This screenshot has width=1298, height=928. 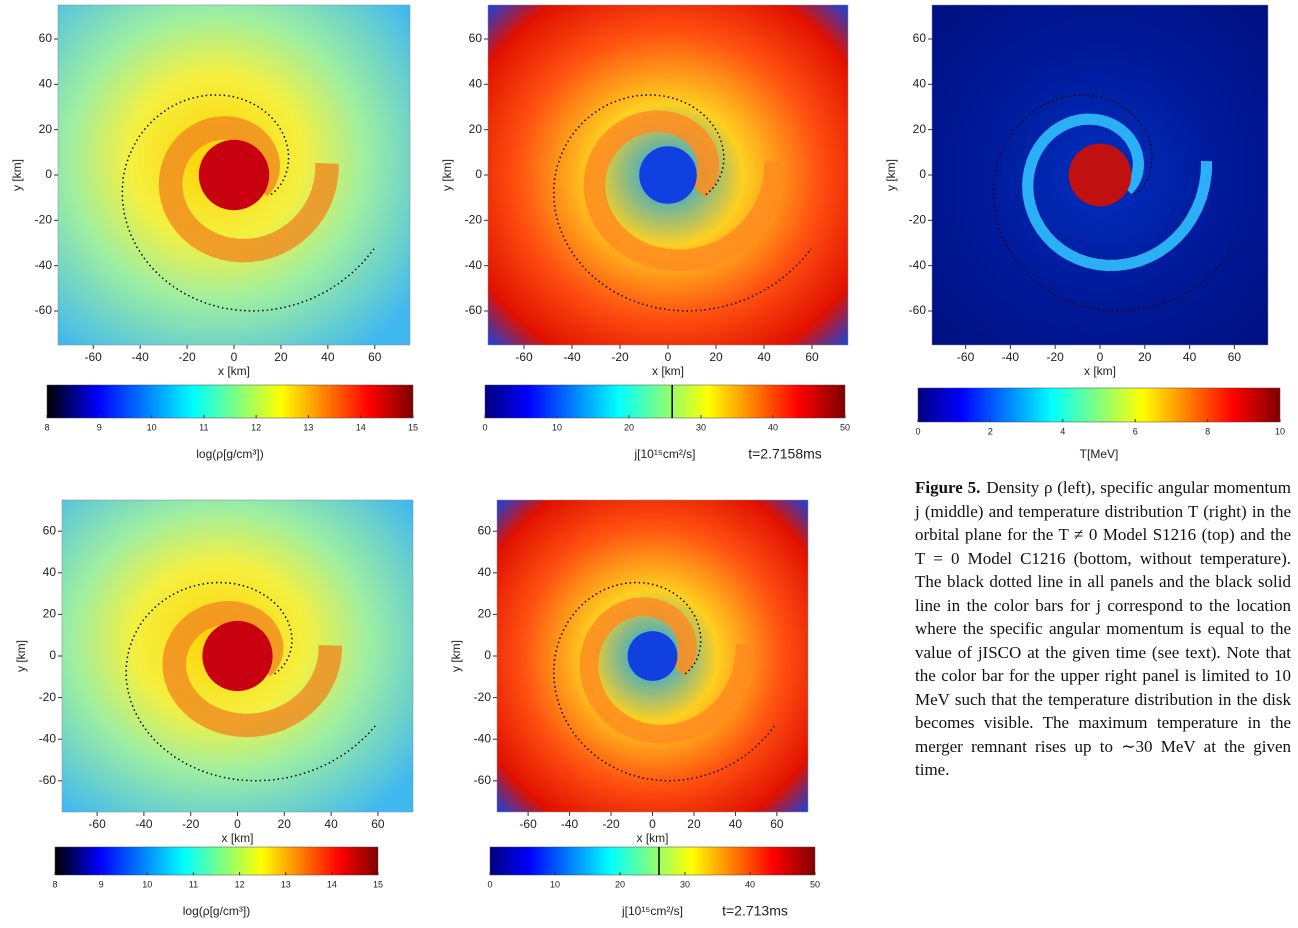 What do you see at coordinates (785, 454) in the screenshot?
I see `time-label: t=2.7158ms` at bounding box center [785, 454].